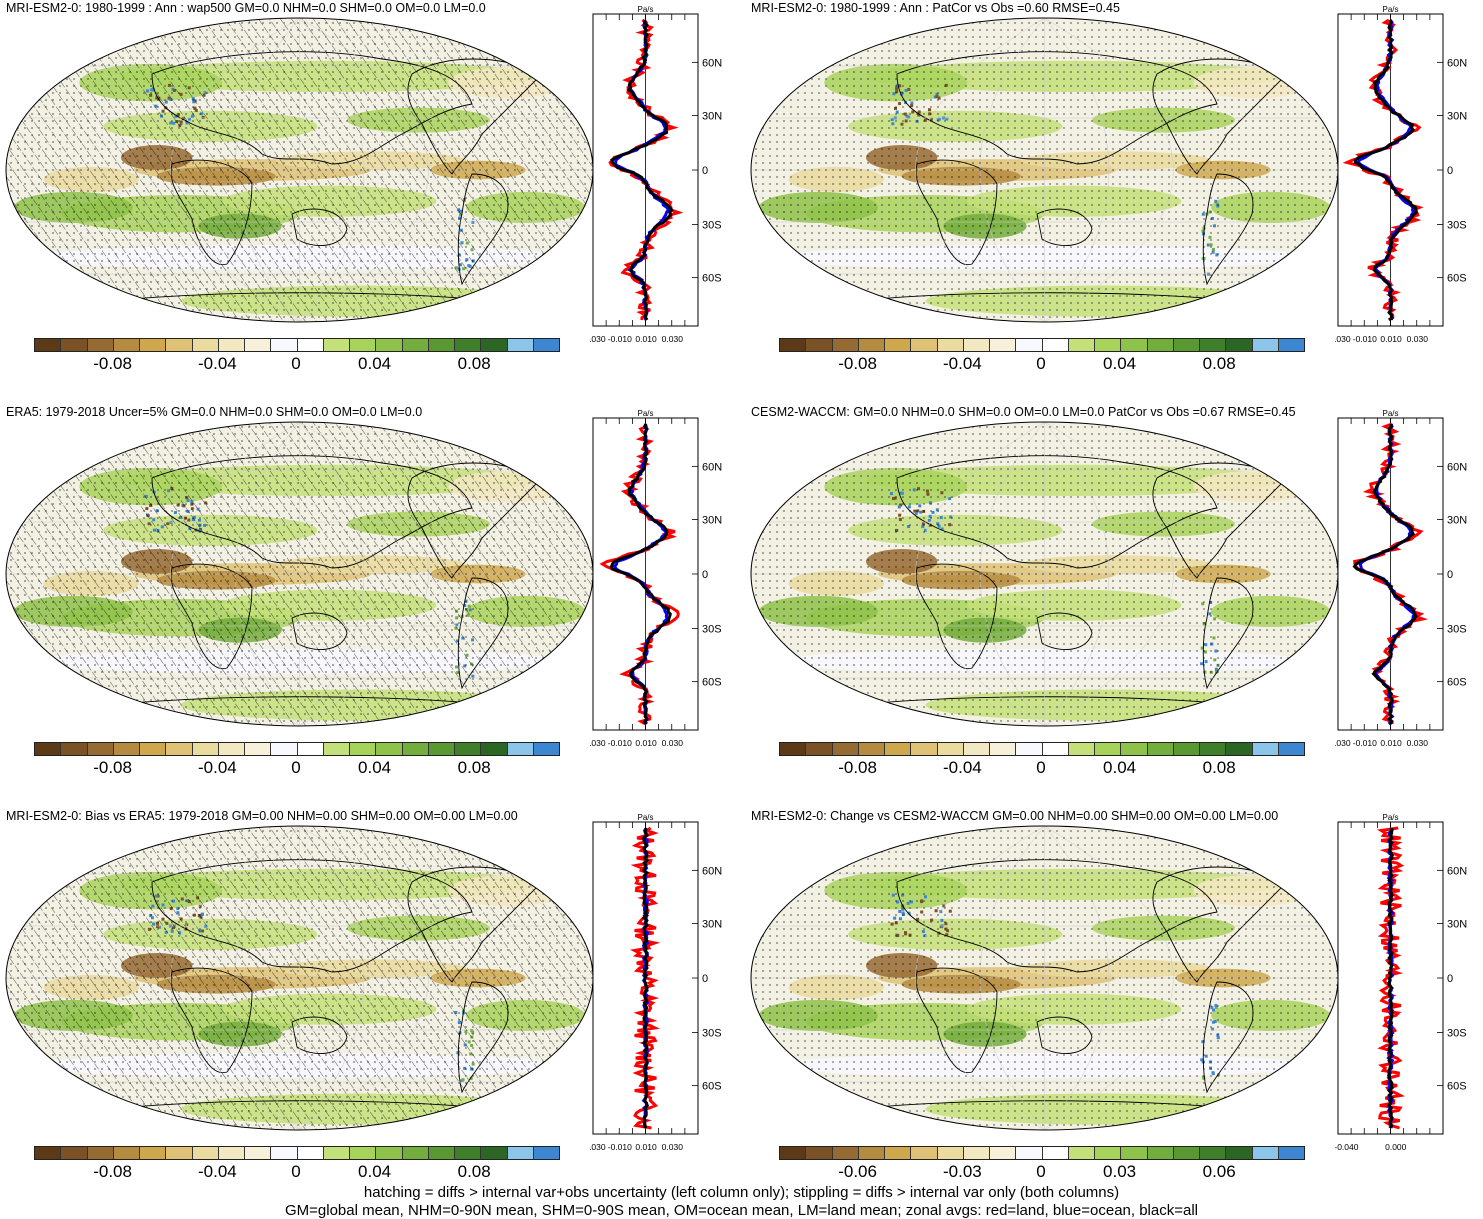  Describe the element at coordinates (857, 1171) in the screenshot. I see `colorbar-label: -0.06` at that location.